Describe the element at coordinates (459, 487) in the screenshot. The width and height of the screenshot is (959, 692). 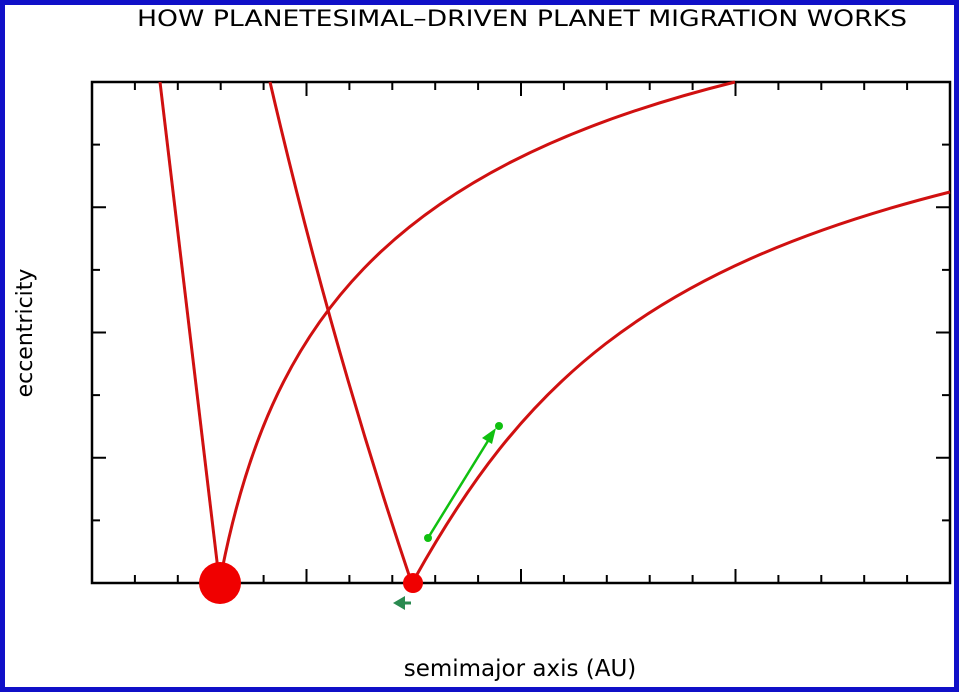
I see `arrow` at that location.